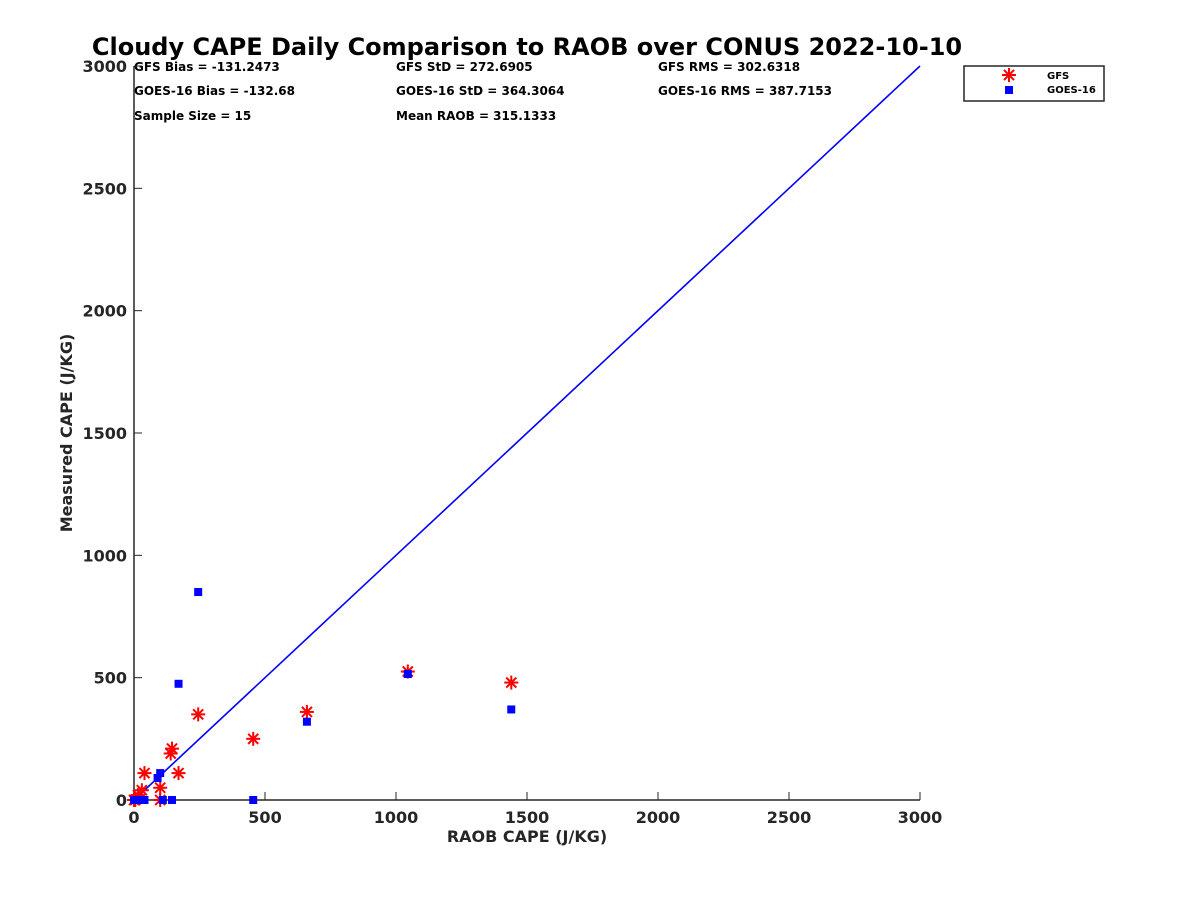  I want to click on x-tick-label: 2500, so click(789, 817).